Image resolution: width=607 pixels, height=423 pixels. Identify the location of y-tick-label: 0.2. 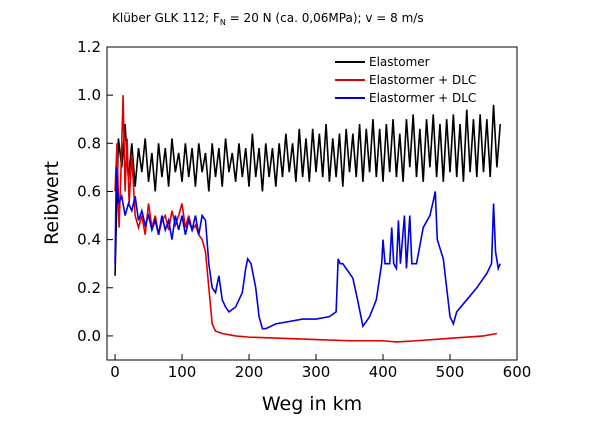
(89, 288).